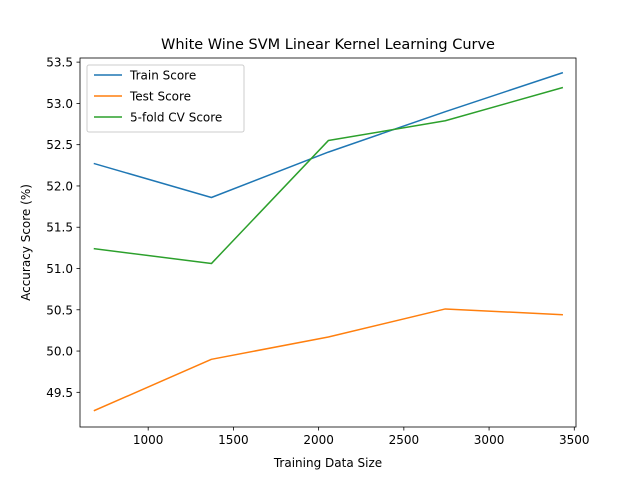  I want to click on y-tick-label: 53.0, so click(59, 104).